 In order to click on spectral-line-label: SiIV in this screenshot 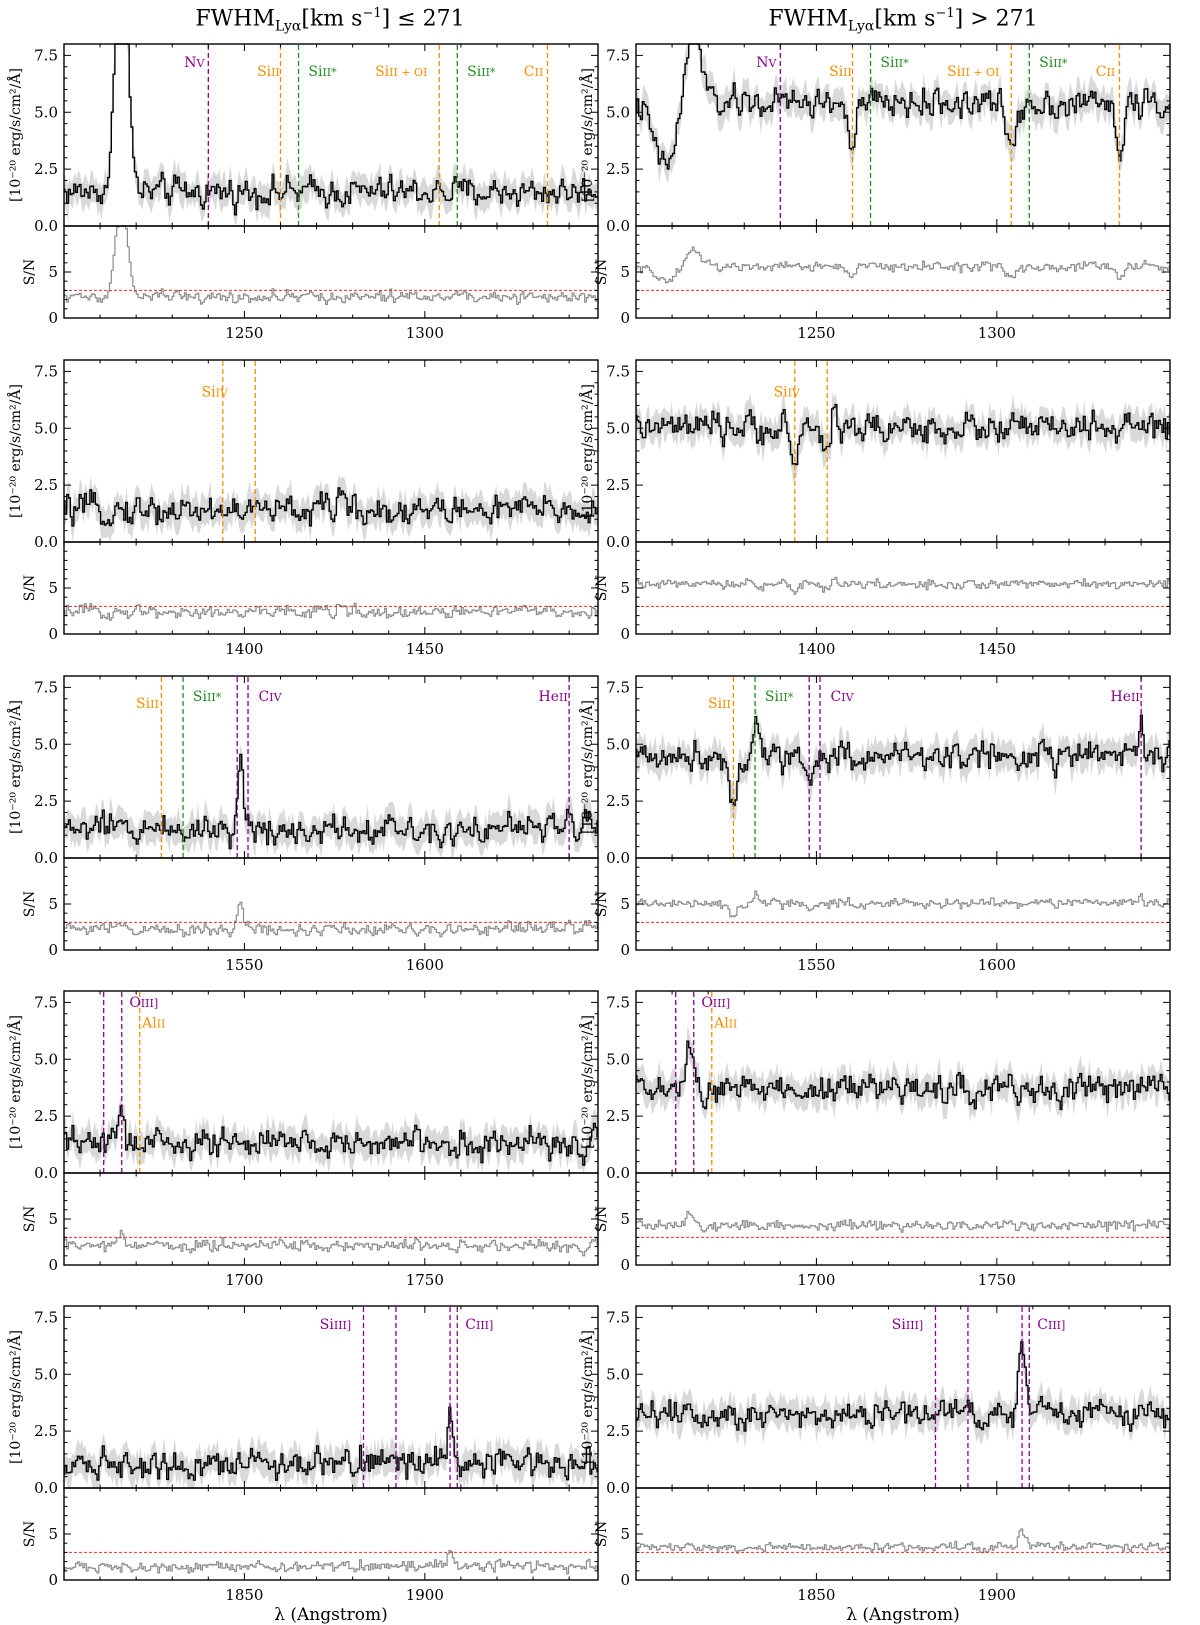, I will do `click(787, 392)`.